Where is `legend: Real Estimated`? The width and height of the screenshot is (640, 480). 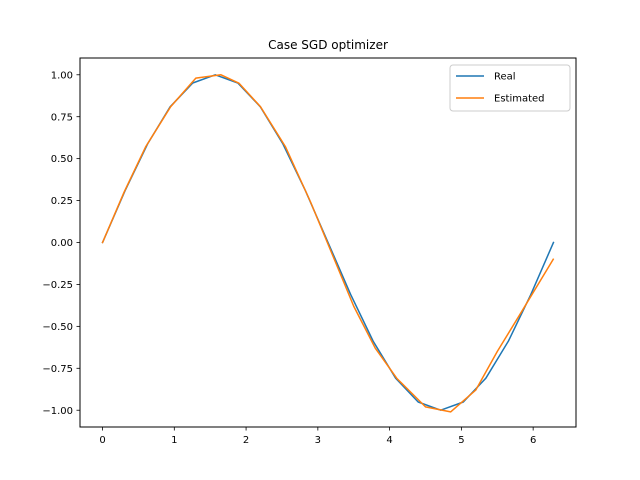
legend: Real Estimated is located at coordinates (510, 88).